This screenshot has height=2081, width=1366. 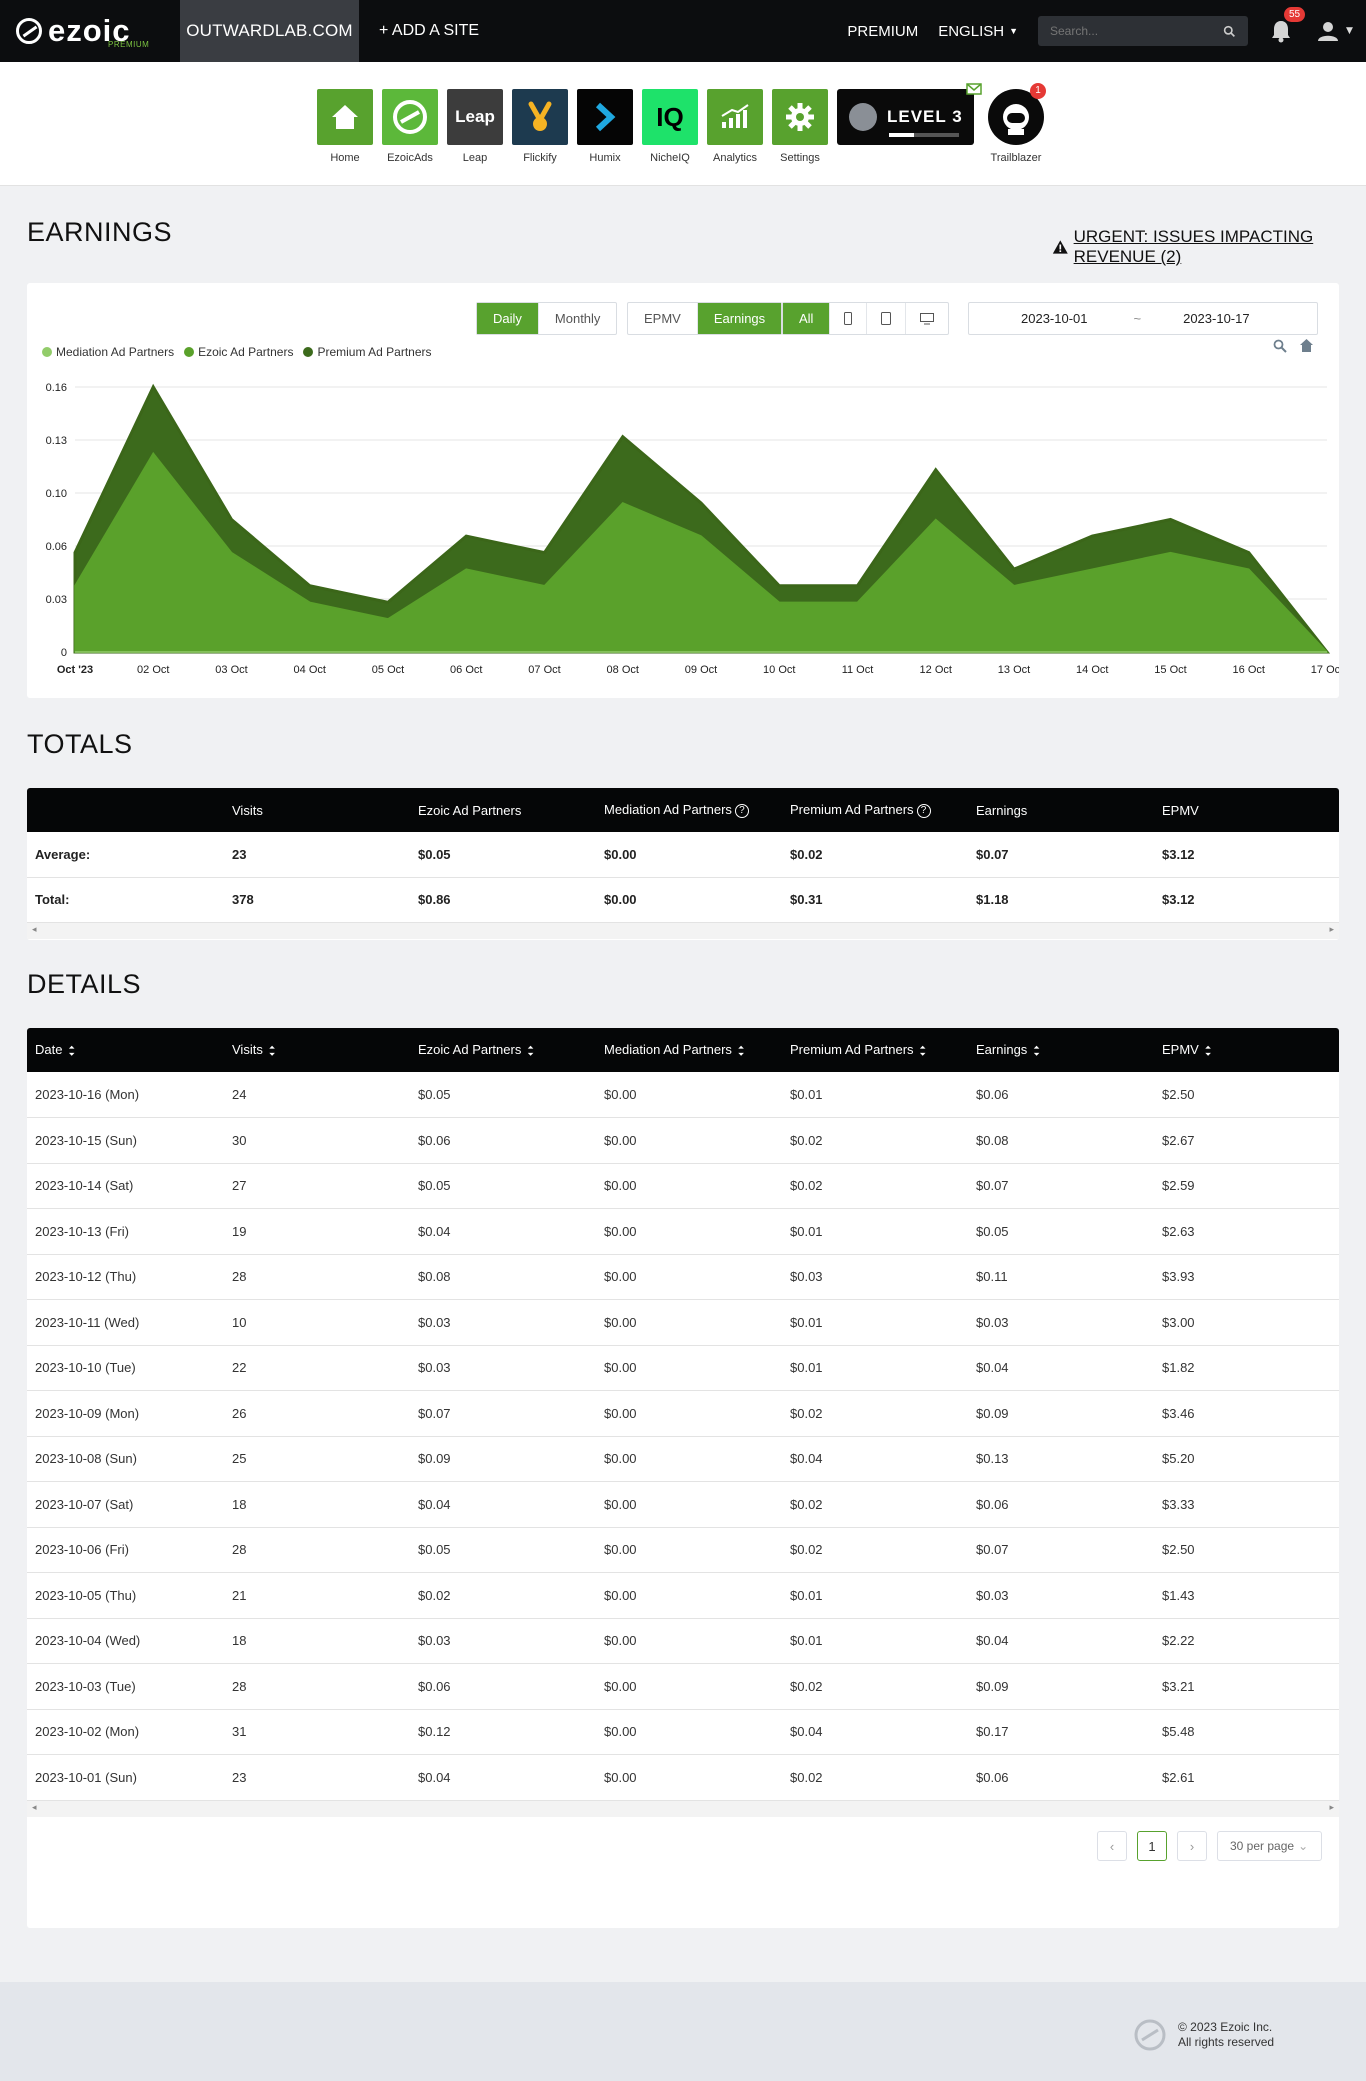 I want to click on mobile-button, so click(x=849, y=318).